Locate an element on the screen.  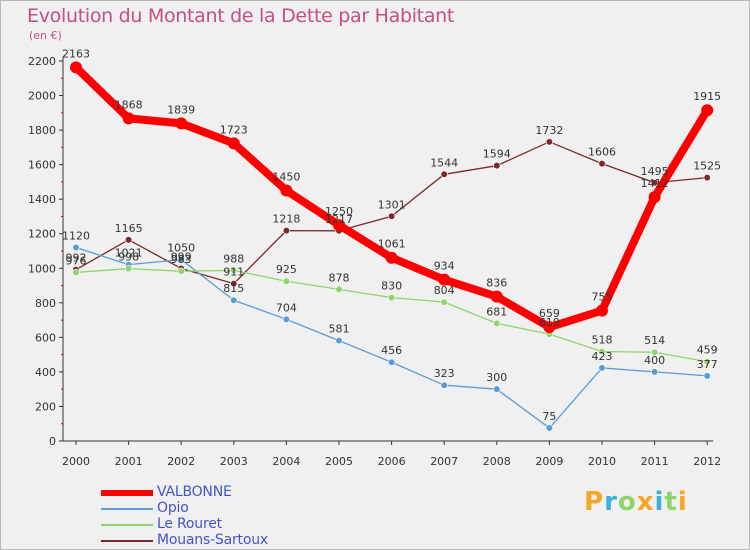
logo-letter: r is located at coordinates (611, 502).